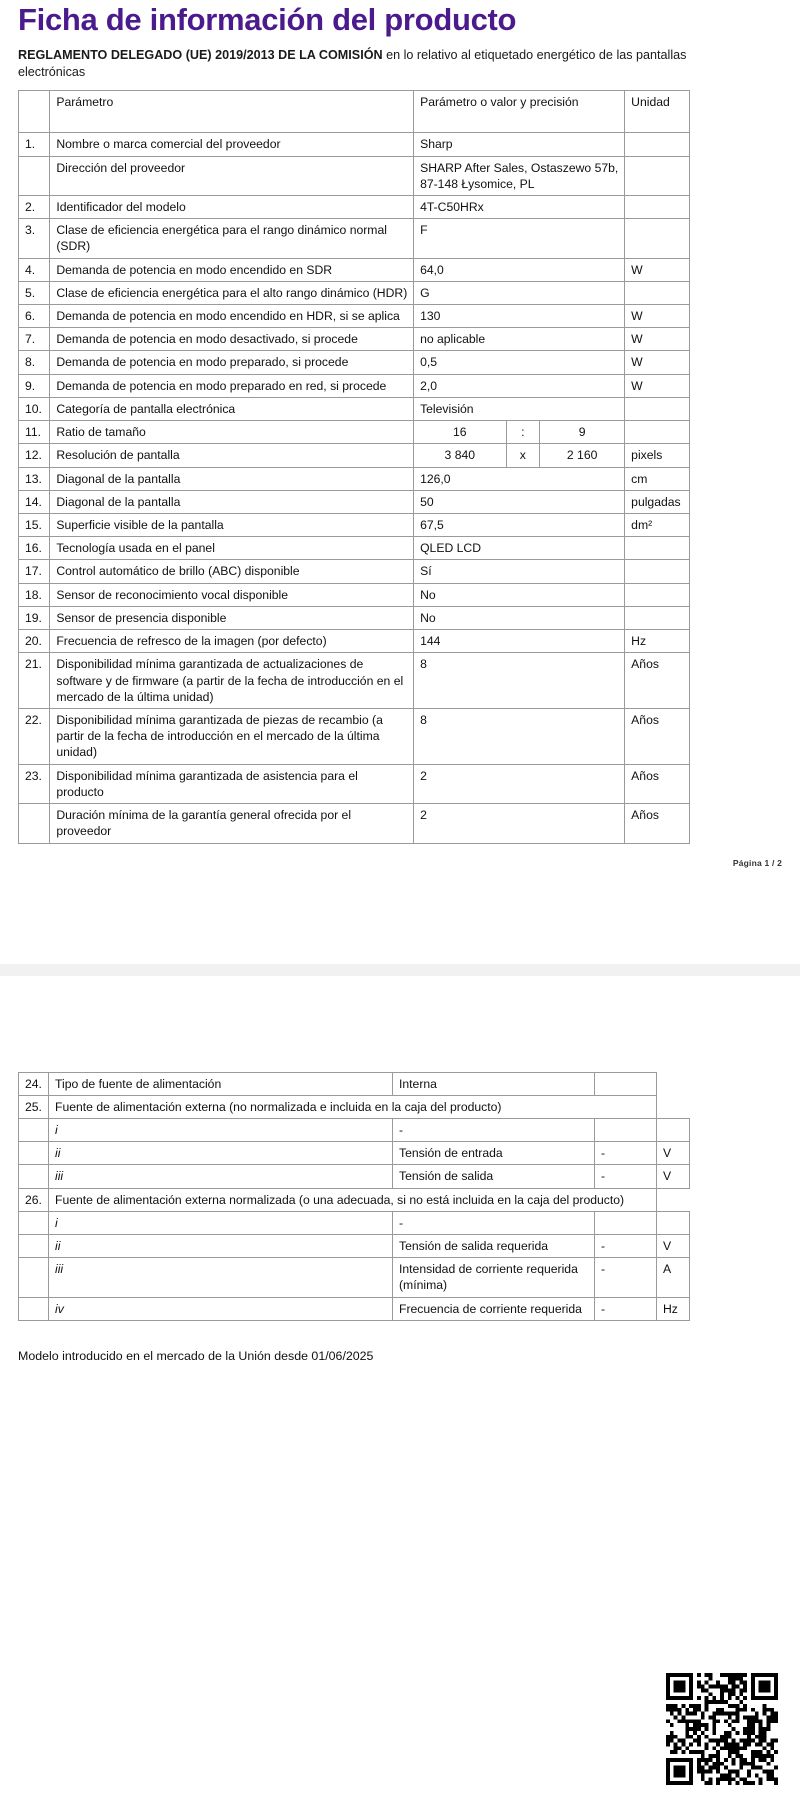 The width and height of the screenshot is (800, 1815). Describe the element at coordinates (519, 571) in the screenshot. I see `row-value: Sí` at that location.